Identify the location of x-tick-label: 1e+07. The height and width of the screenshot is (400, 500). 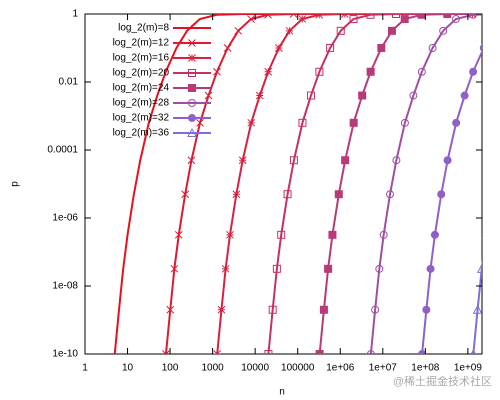
(383, 368).